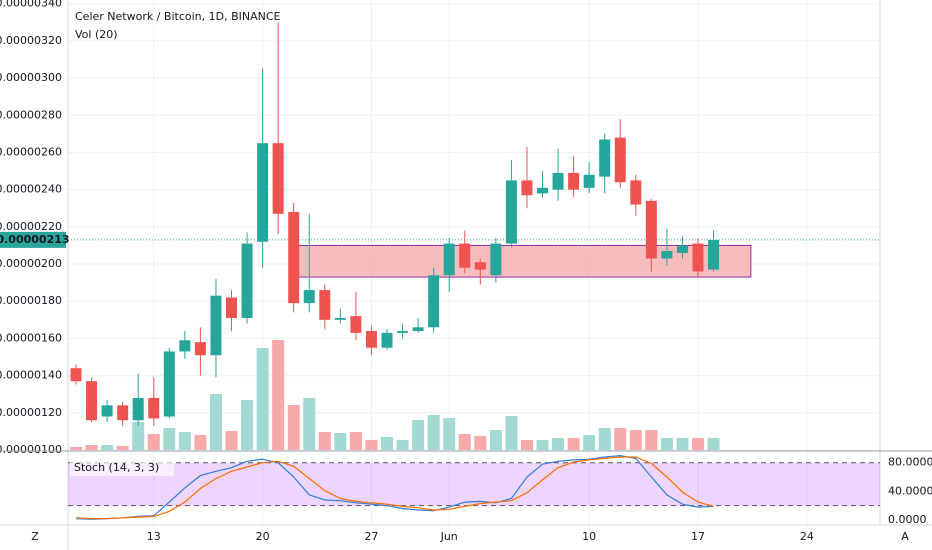  Describe the element at coordinates (905, 536) in the screenshot. I see `corner-right: A` at that location.